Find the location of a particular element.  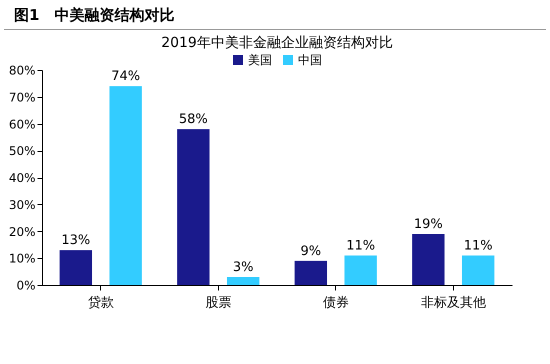

y-tick-label: 20% is located at coordinates (22, 231).